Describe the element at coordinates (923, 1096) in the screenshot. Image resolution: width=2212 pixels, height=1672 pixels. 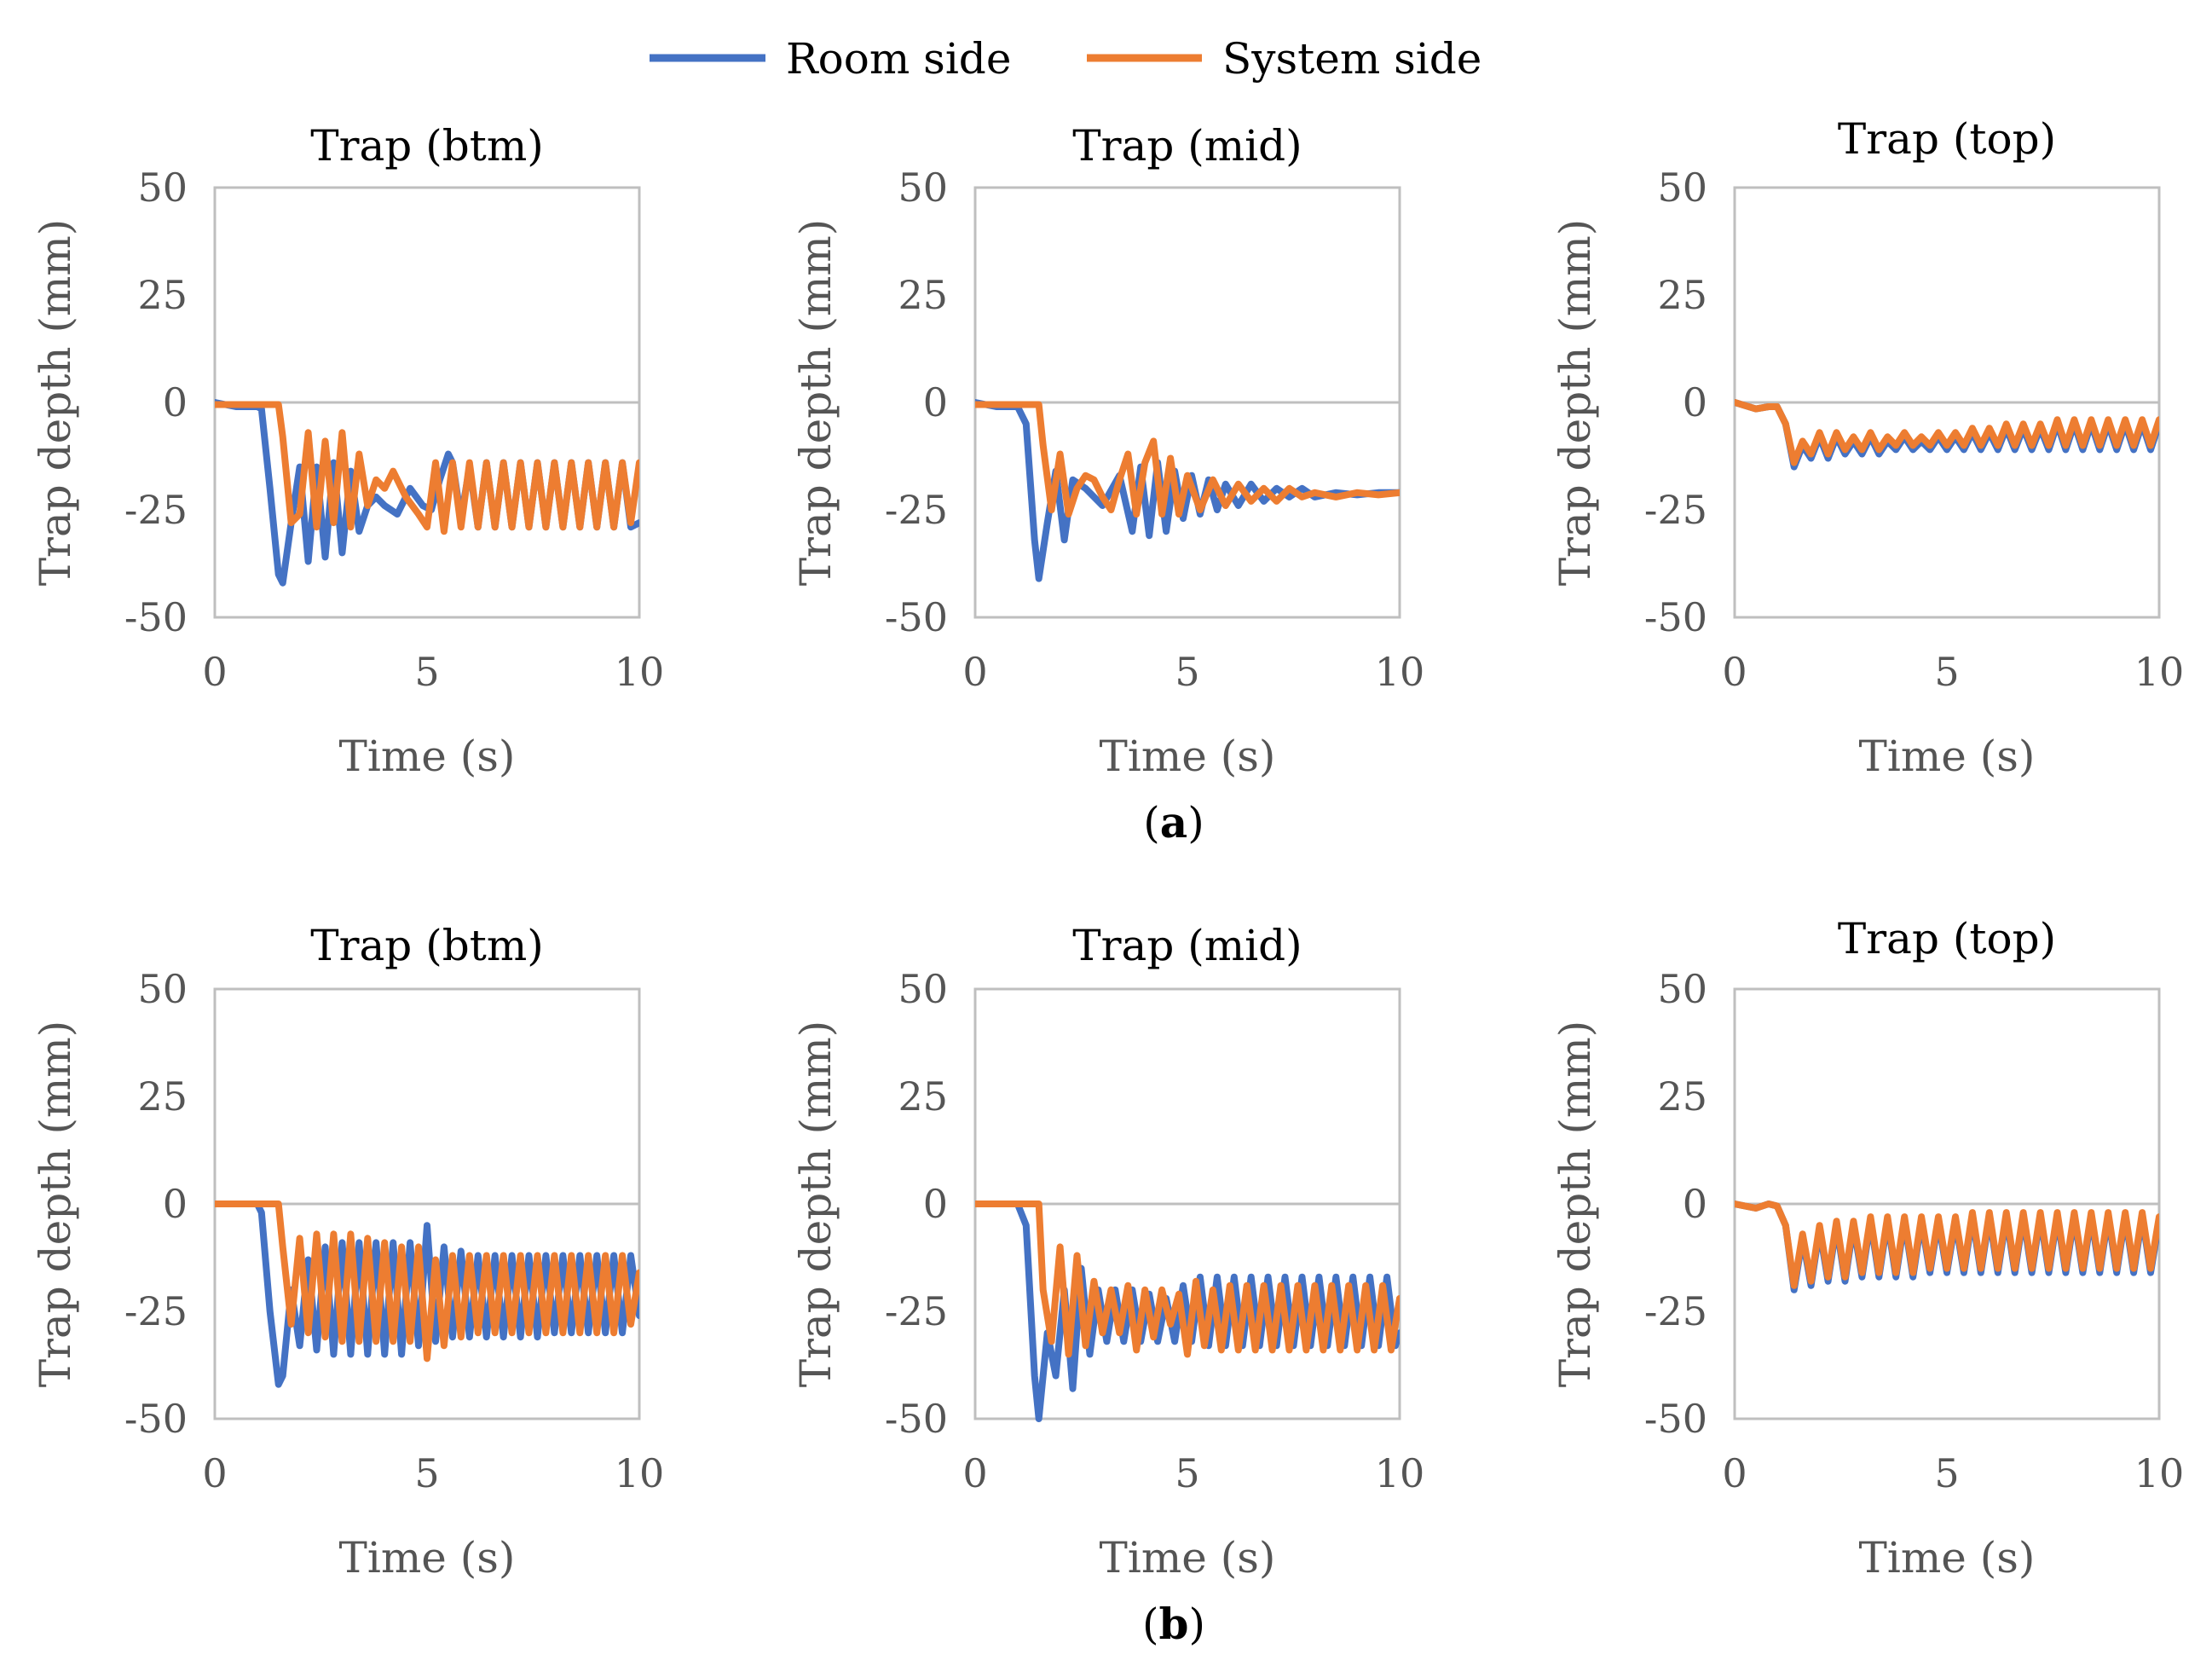
I see `panel-b-trap-mid-ytick-25: 25` at that location.